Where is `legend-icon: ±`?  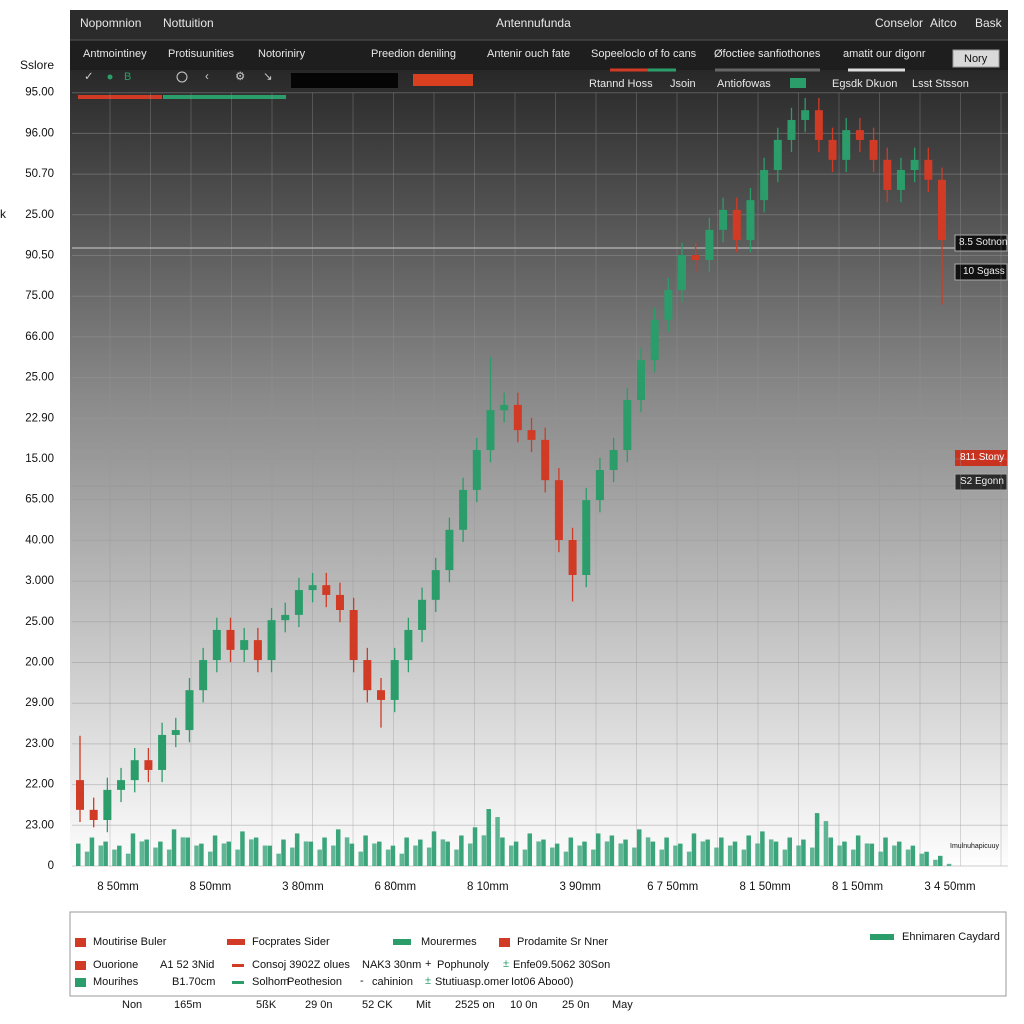
legend-icon: ± is located at coordinates (428, 981).